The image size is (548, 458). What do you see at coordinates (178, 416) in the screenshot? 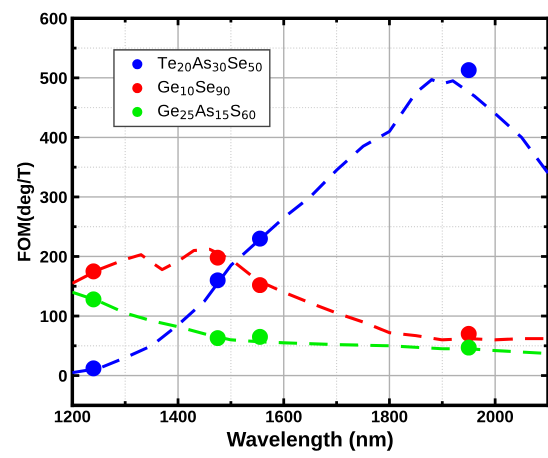
I see `x-tick-label: 1400` at bounding box center [178, 416].